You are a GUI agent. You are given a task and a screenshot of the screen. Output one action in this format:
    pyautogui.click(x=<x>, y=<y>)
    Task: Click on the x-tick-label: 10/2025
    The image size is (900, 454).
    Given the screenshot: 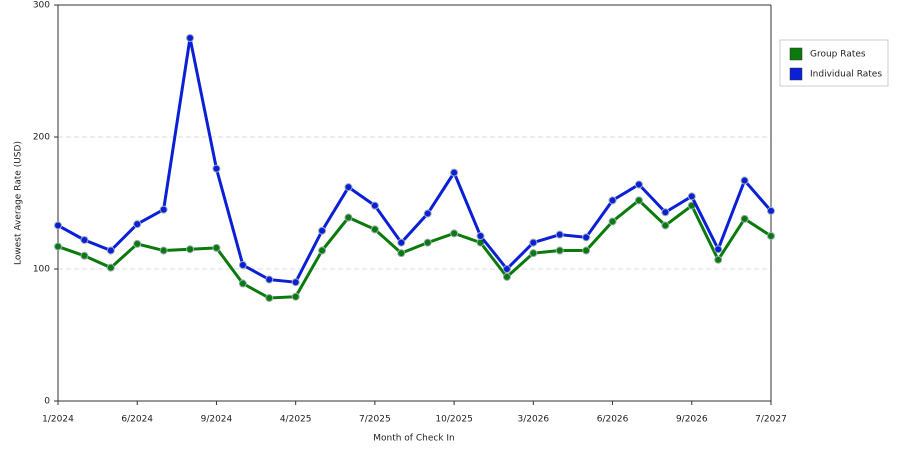 What is the action you would take?
    pyautogui.click(x=453, y=420)
    